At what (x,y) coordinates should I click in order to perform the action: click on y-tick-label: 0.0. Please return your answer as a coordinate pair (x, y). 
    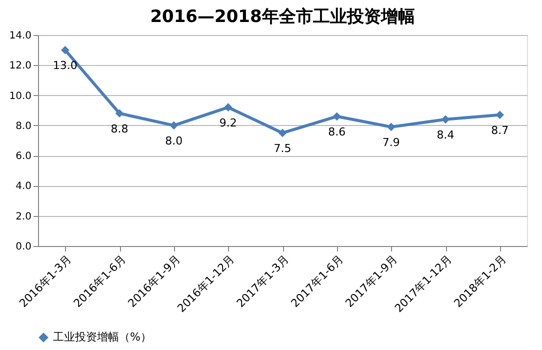
    Looking at the image, I should click on (24, 247).